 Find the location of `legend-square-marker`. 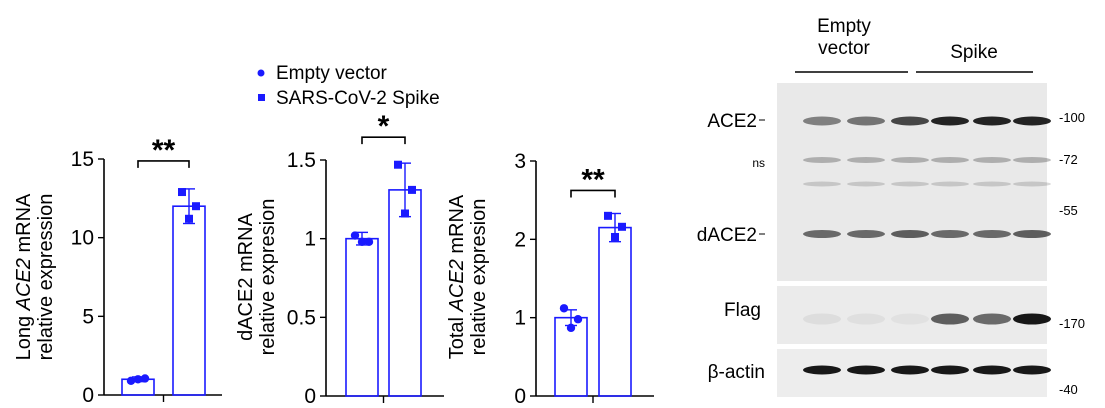

legend-square-marker is located at coordinates (261, 97).